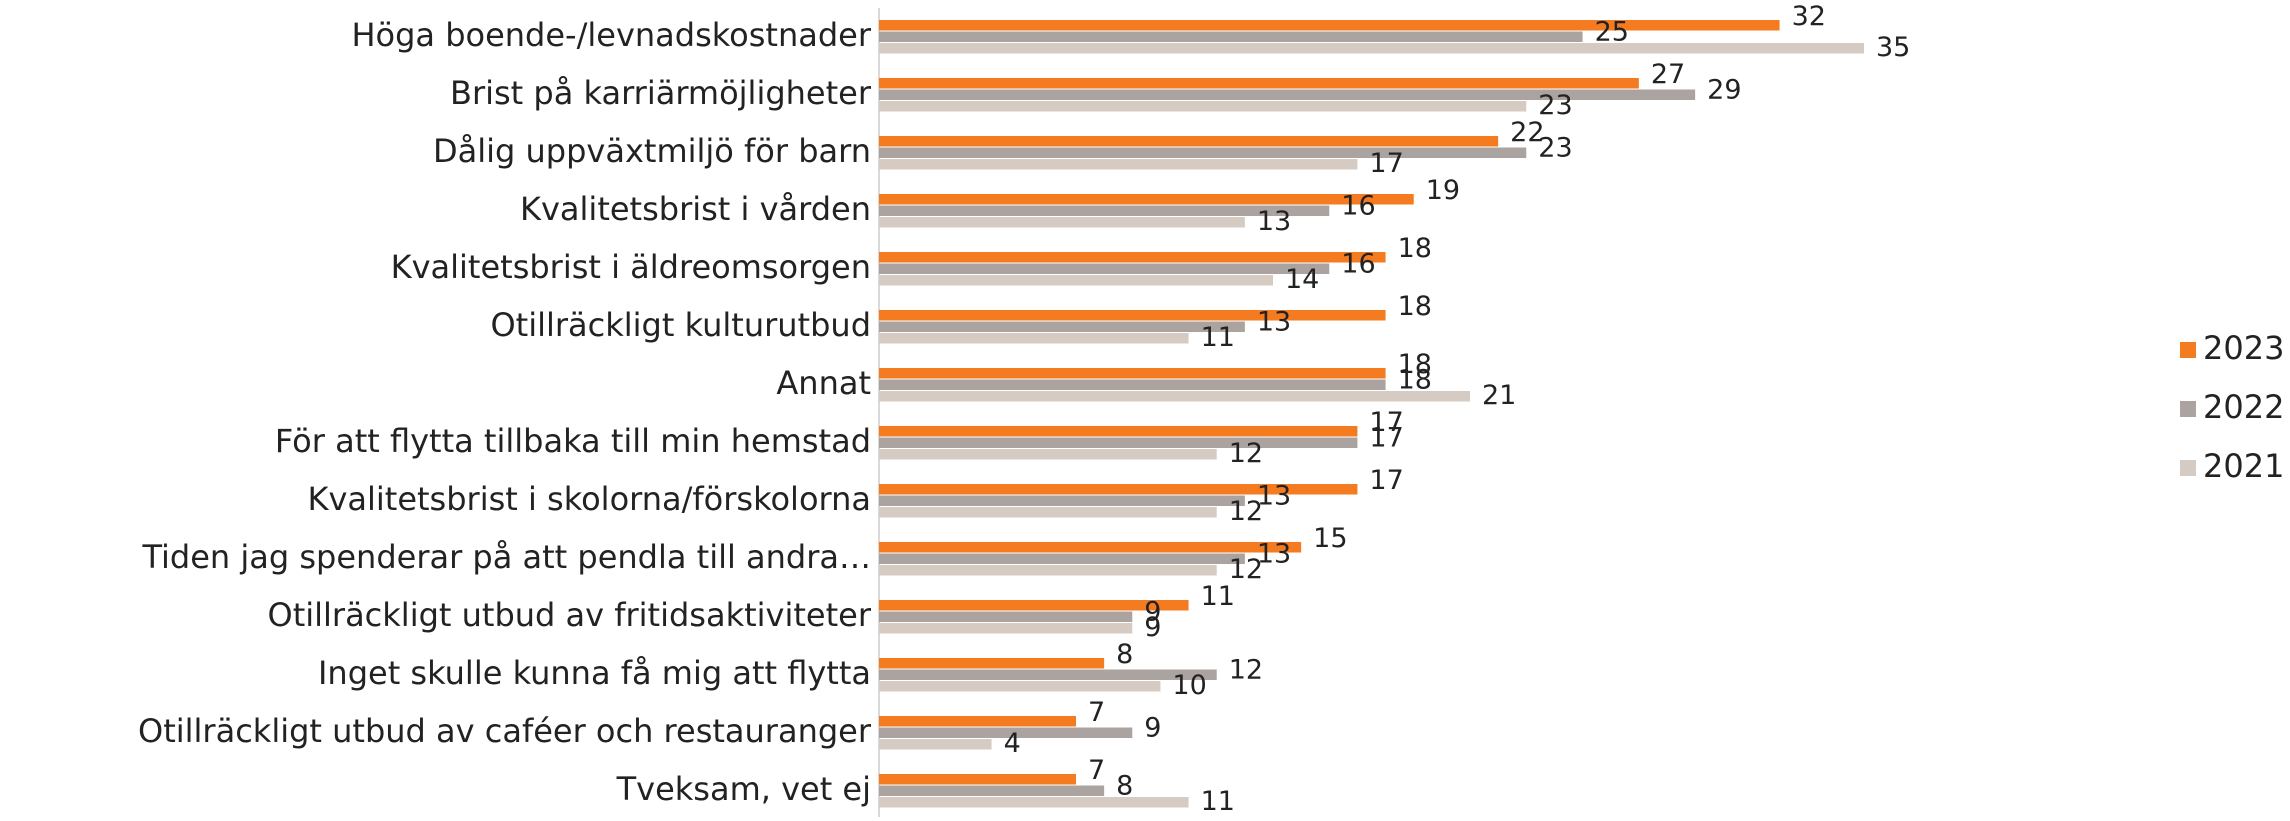 This screenshot has width=2290, height=821. What do you see at coordinates (1527, 132) in the screenshot?
I see `value-label: 22` at bounding box center [1527, 132].